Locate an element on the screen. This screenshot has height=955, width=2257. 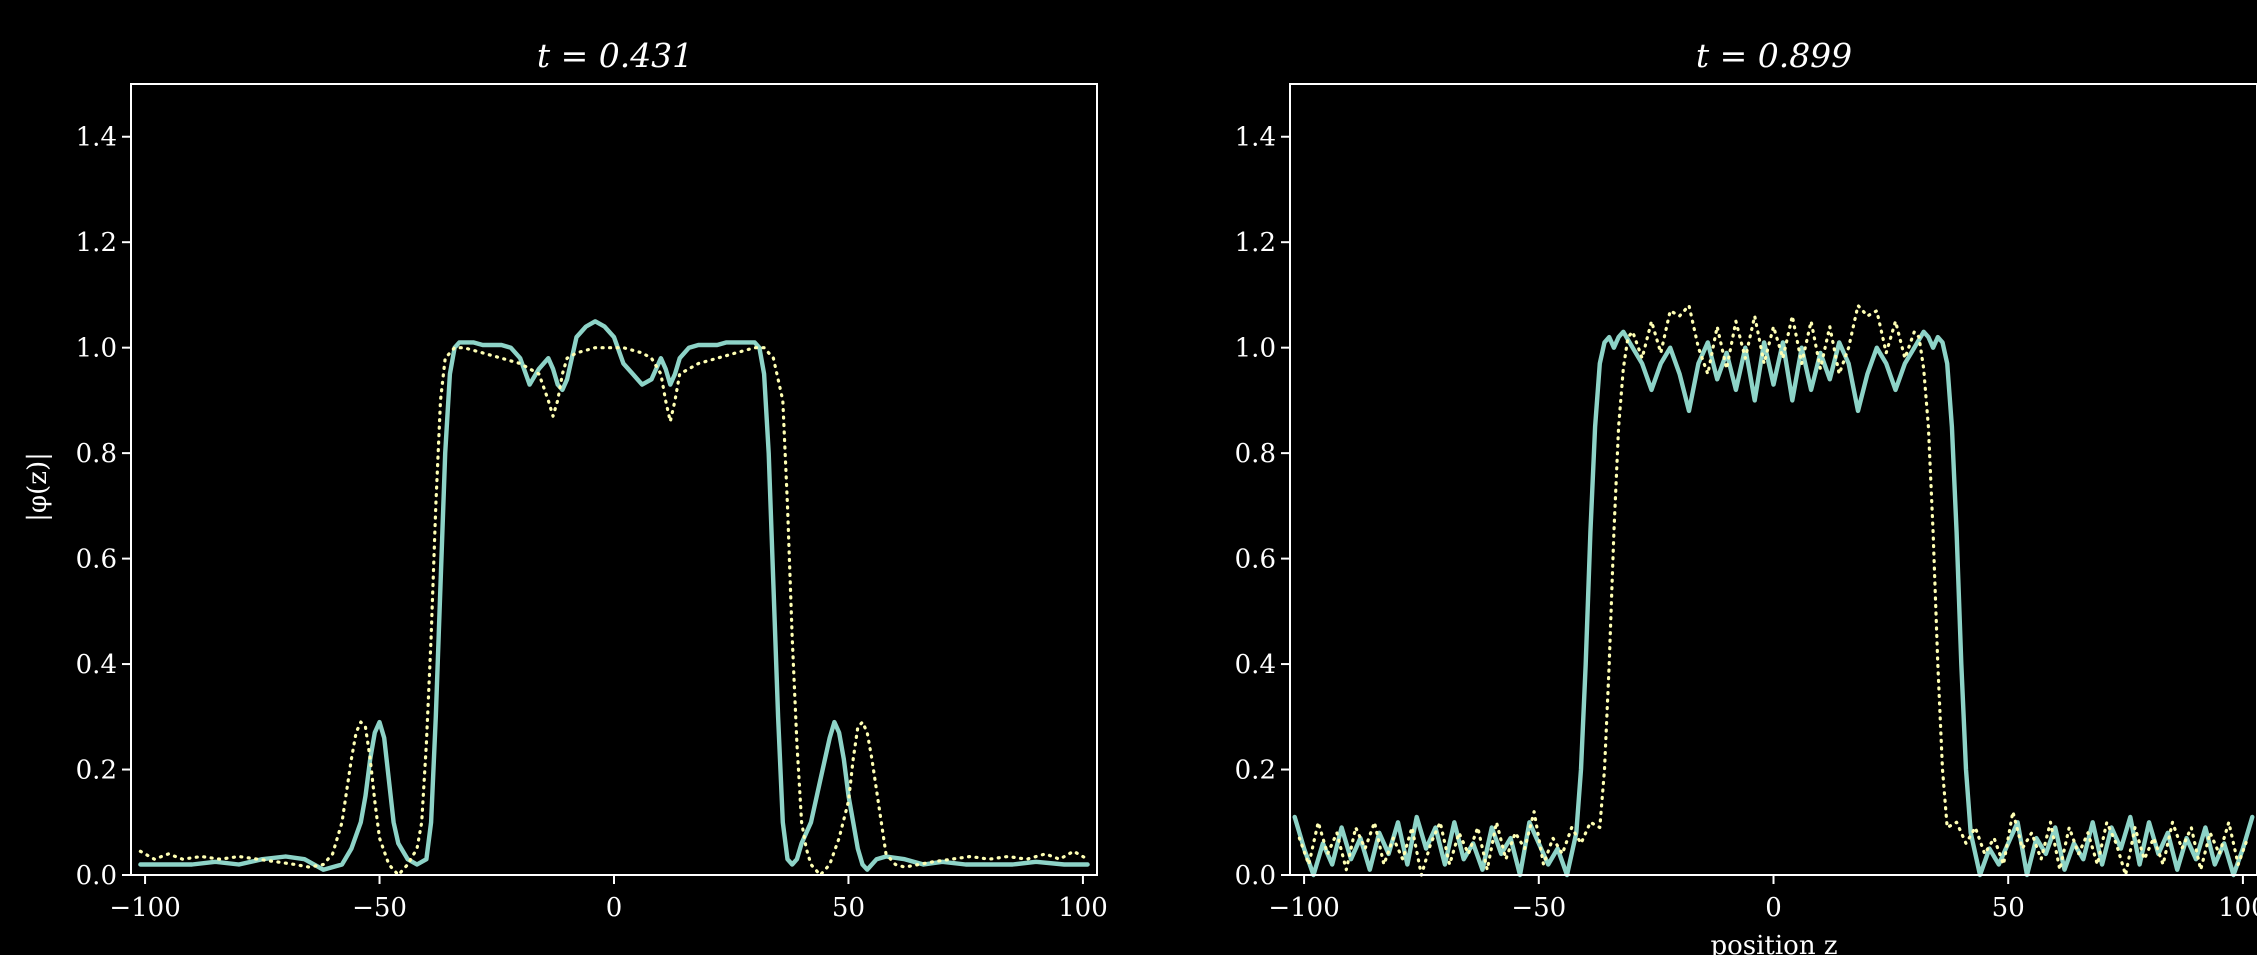
chart-right-title: t = 0.899 is located at coordinates (1774, 55).